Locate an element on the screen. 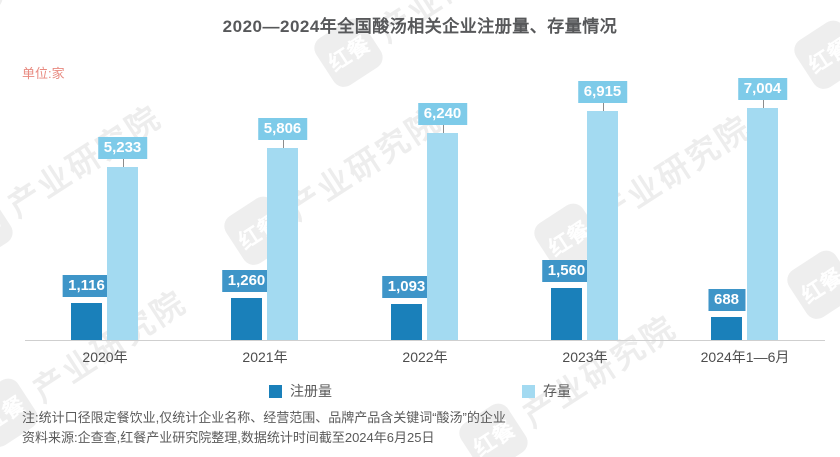 Image resolution: width=840 pixels, height=457 pixels. legend-item-stock: 存量 is located at coordinates (546, 391).